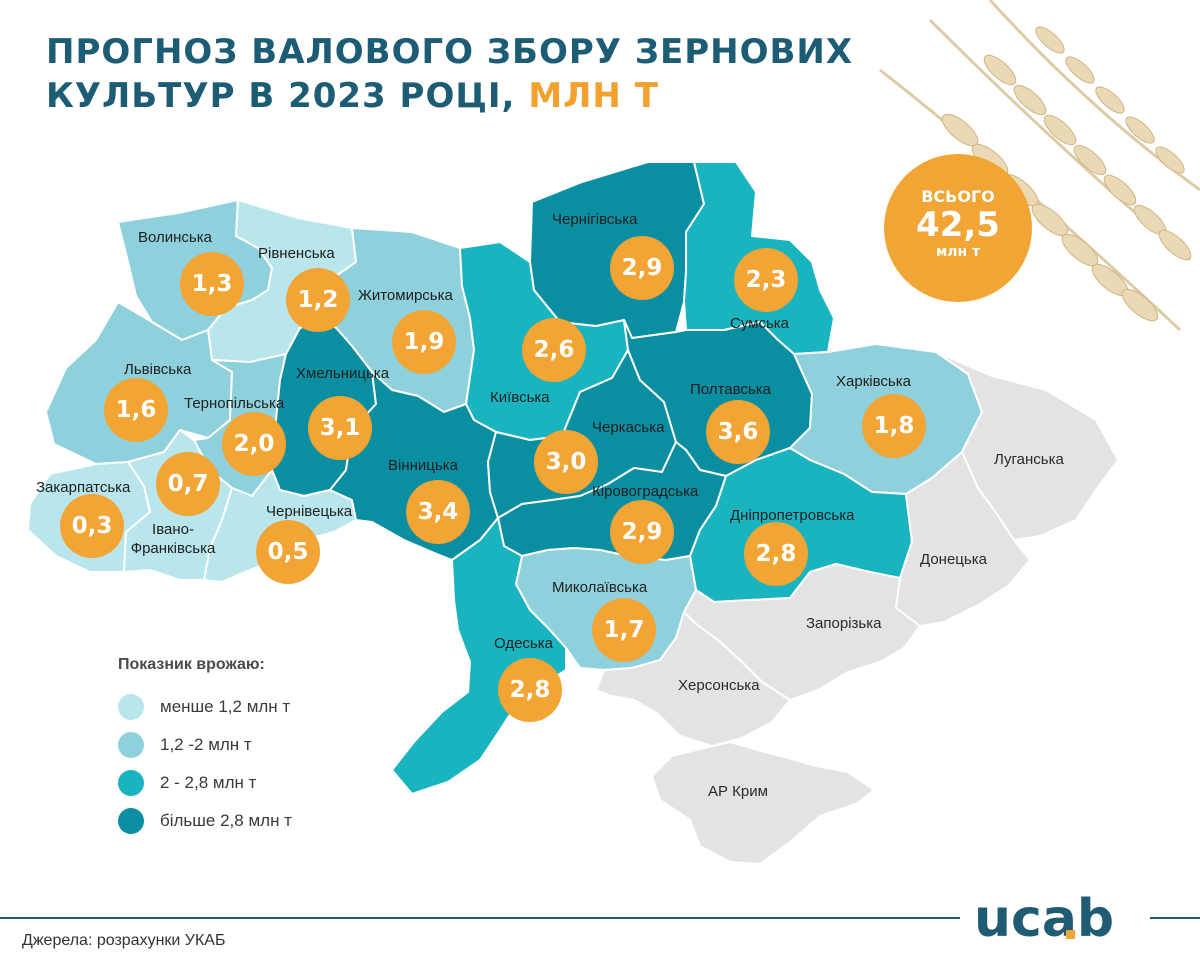  I want to click on region-label: Львівська, so click(158, 369).